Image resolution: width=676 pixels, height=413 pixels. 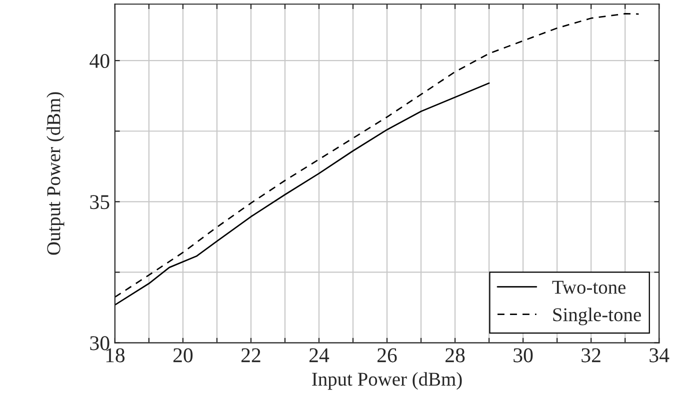 What do you see at coordinates (55, 173) in the screenshot?
I see `y-axis-title: Output Power (dBm)` at bounding box center [55, 173].